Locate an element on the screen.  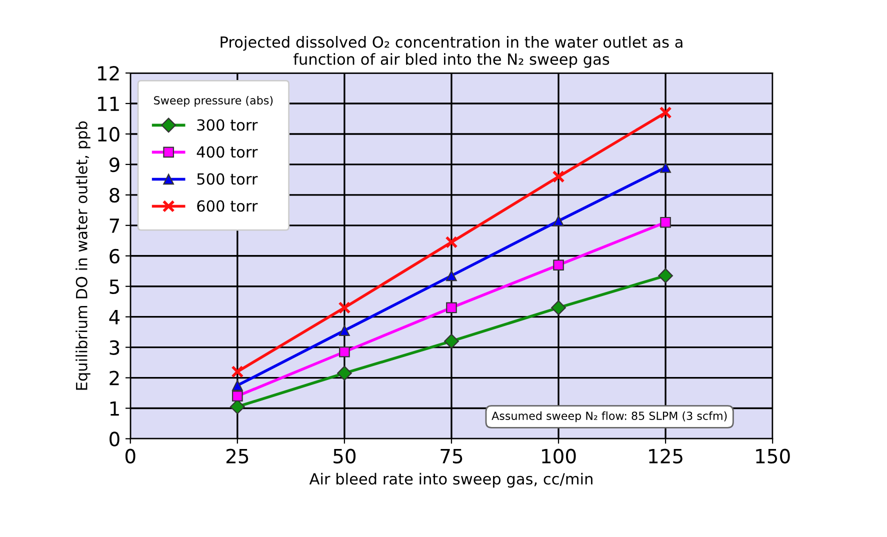
y-tick-label: 1 is located at coordinates (114, 408).